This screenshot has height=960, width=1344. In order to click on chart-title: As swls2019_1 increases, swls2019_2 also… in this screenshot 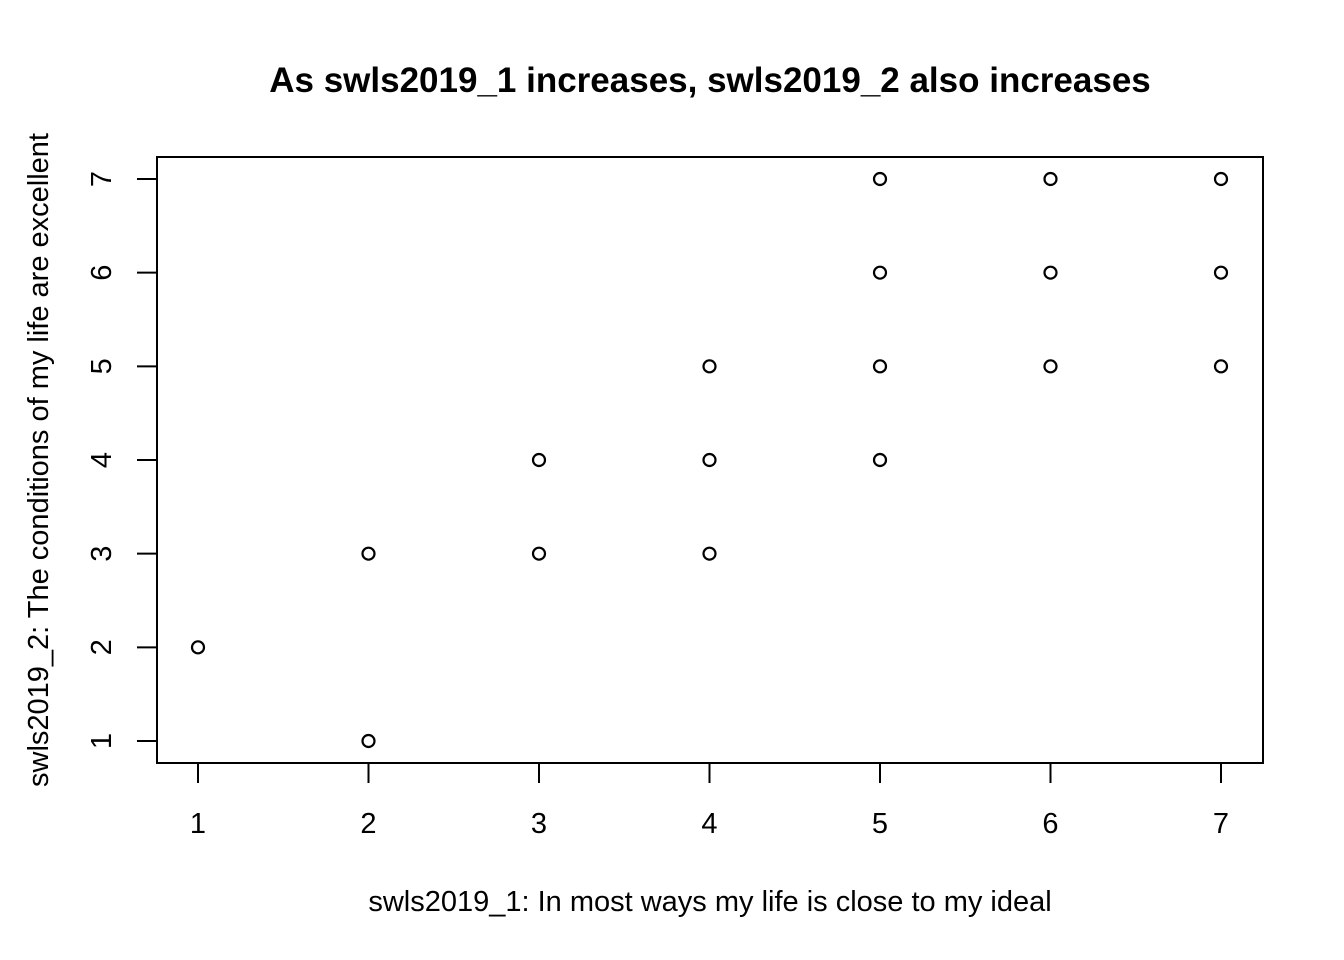, I will do `click(710, 80)`.